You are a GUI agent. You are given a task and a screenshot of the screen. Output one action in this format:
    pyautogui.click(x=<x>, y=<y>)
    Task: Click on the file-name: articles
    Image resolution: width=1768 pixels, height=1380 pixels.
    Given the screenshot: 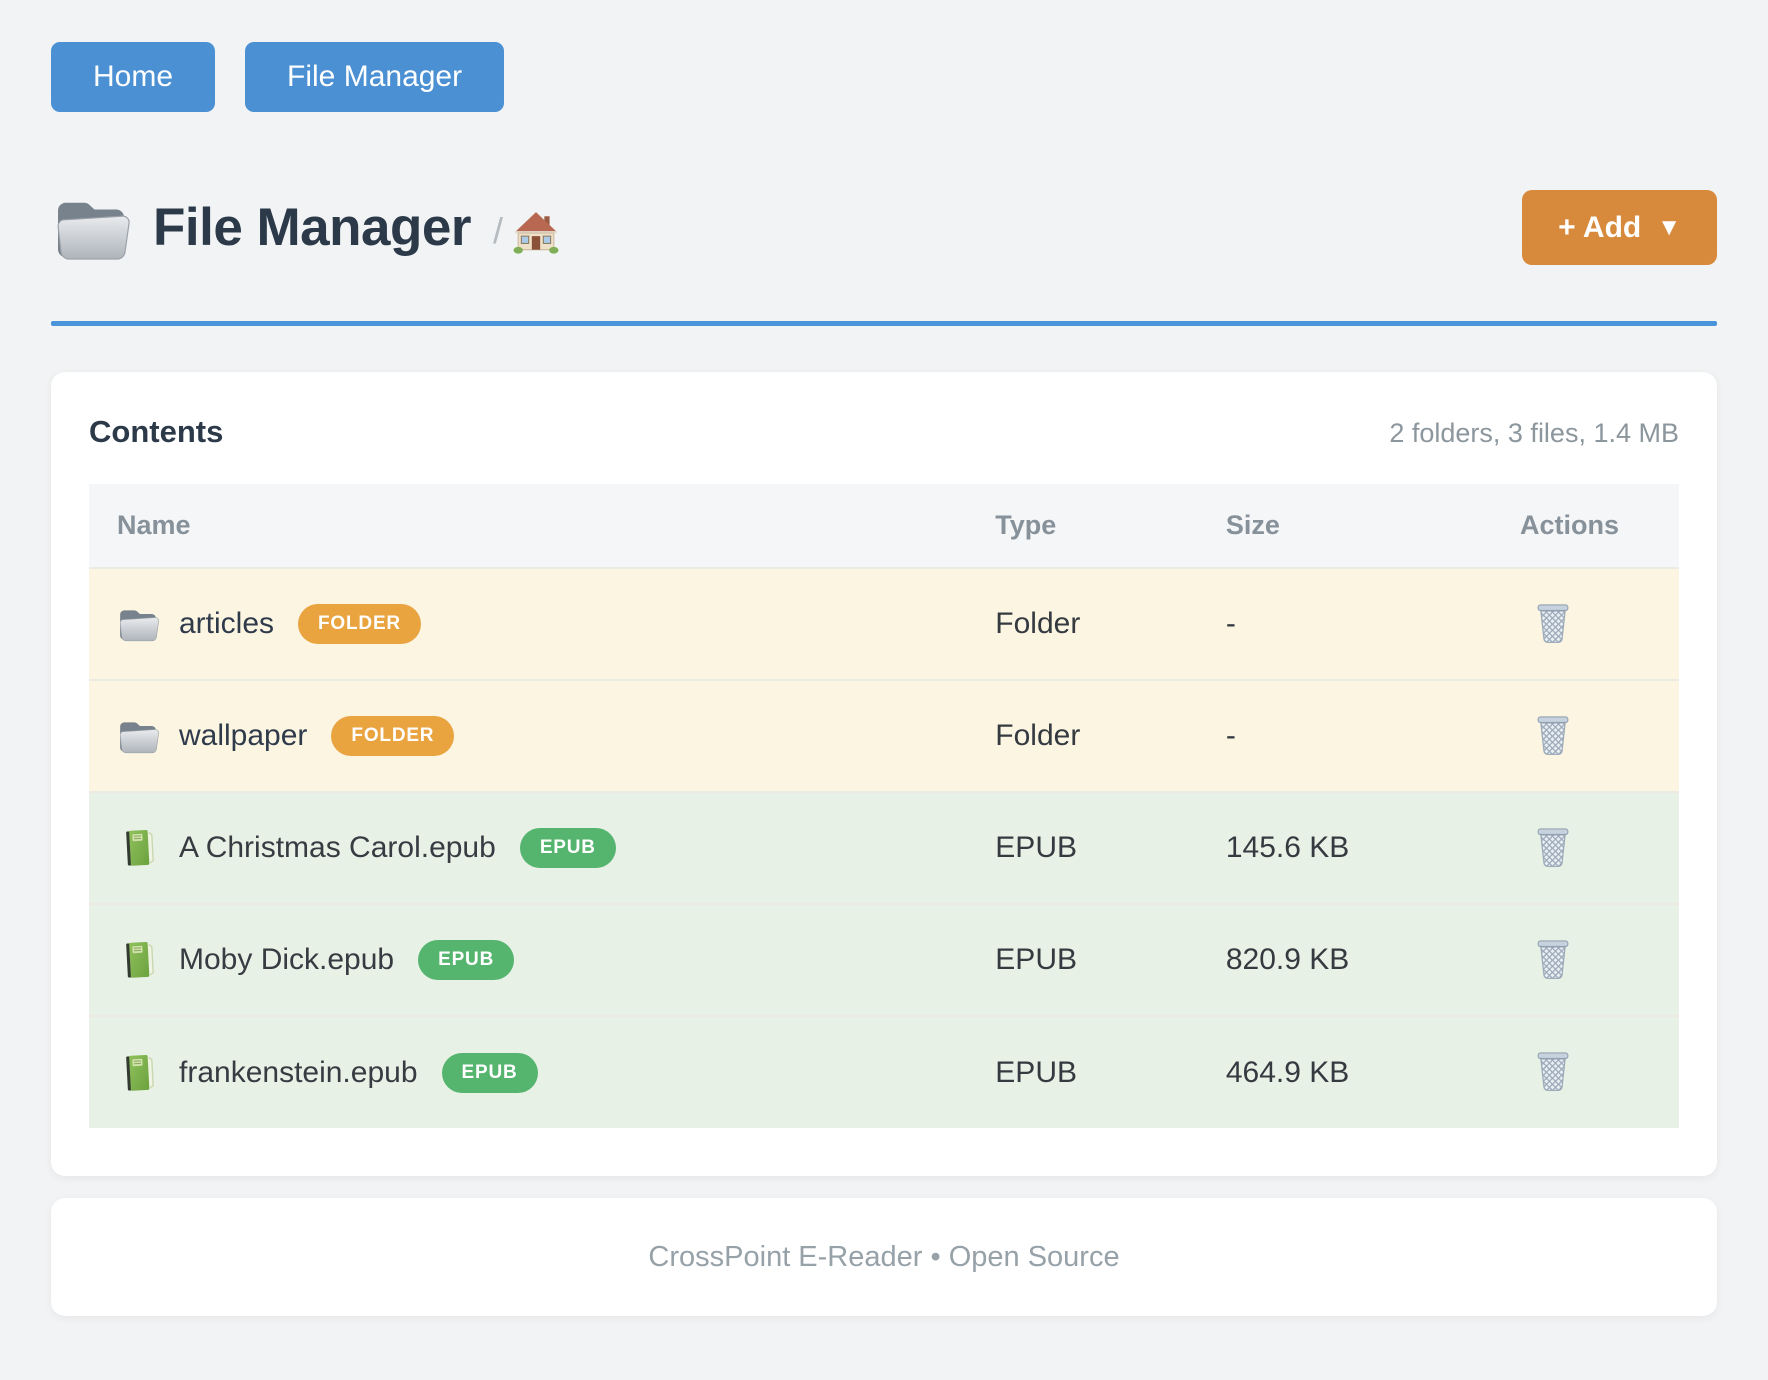 What is the action you would take?
    pyautogui.click(x=227, y=623)
    